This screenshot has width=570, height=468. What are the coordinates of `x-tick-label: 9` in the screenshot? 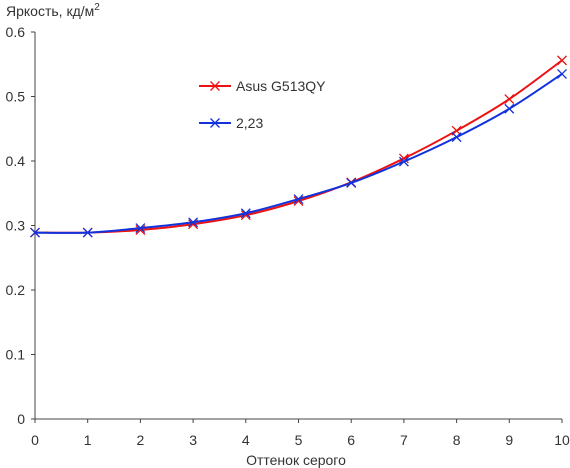 It's located at (509, 440).